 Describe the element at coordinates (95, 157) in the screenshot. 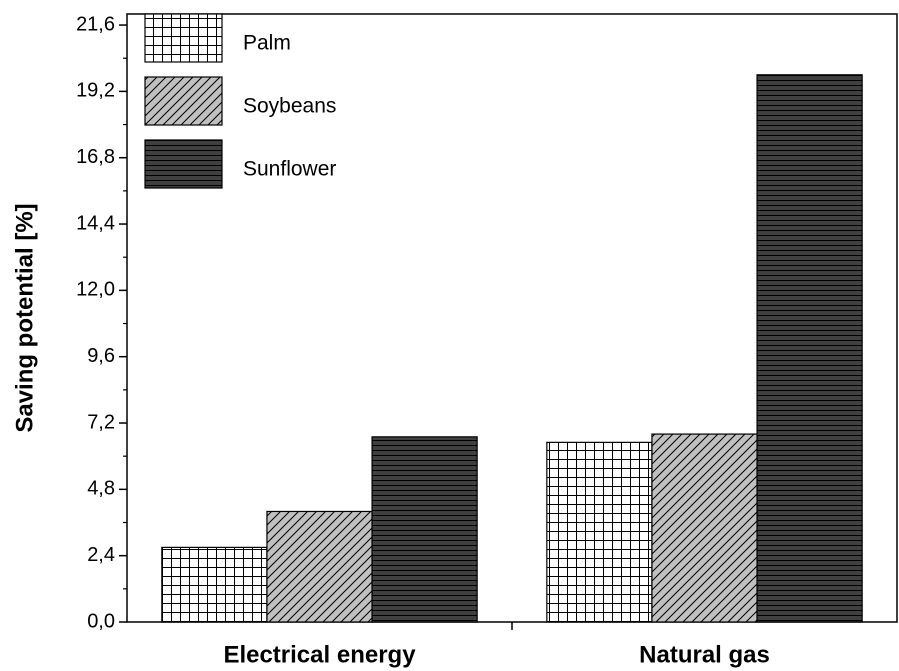

I see `y-tick-label: 16,8` at that location.